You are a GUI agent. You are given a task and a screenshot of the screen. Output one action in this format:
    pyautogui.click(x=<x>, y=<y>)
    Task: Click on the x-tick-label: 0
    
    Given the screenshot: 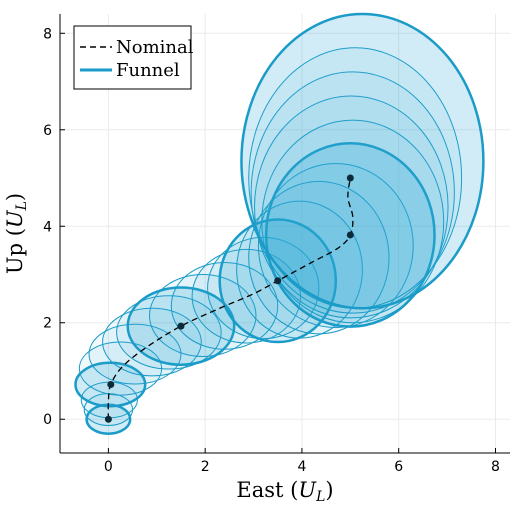 What is the action you would take?
    pyautogui.click(x=108, y=467)
    